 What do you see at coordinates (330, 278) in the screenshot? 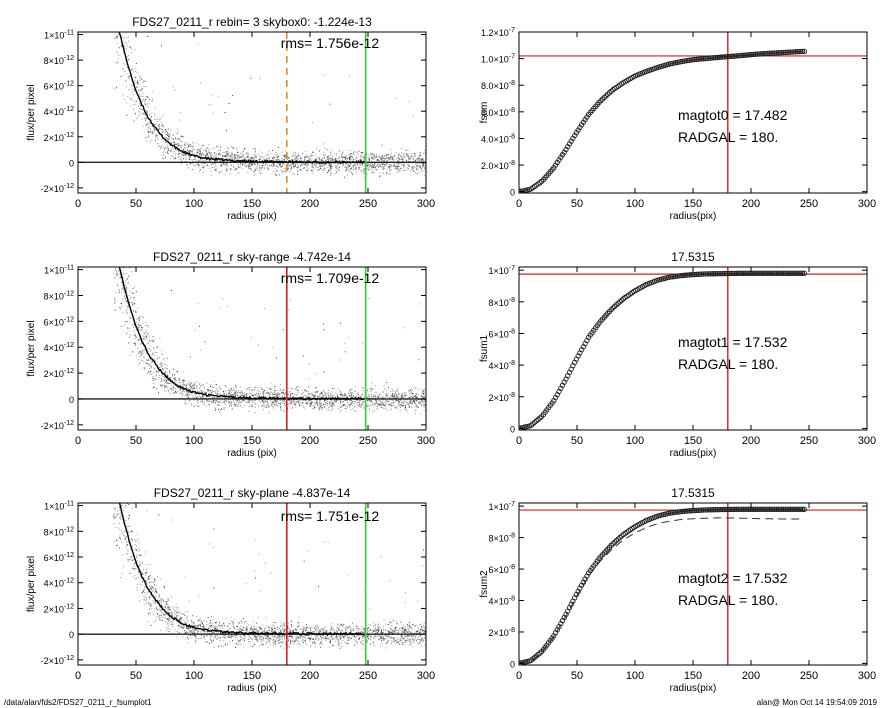
I see `rms-annotation: rms= 1.709e-12` at bounding box center [330, 278].